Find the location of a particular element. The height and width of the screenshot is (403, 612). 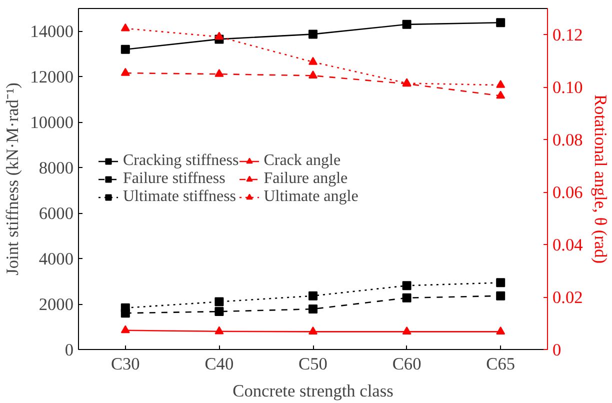

legend-label: Ultimate stiffness is located at coordinates (179, 197).